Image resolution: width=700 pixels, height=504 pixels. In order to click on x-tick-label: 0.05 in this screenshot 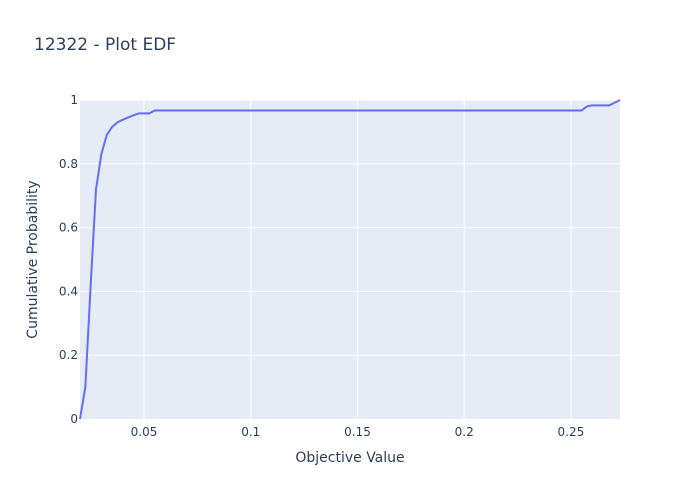, I will do `click(144, 432)`.